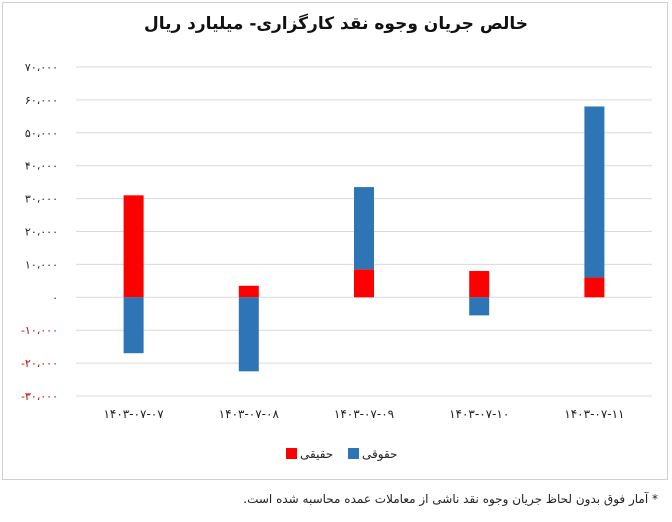 The image size is (672, 522). I want to click on legend-swatch-haghighi, so click(291, 453).